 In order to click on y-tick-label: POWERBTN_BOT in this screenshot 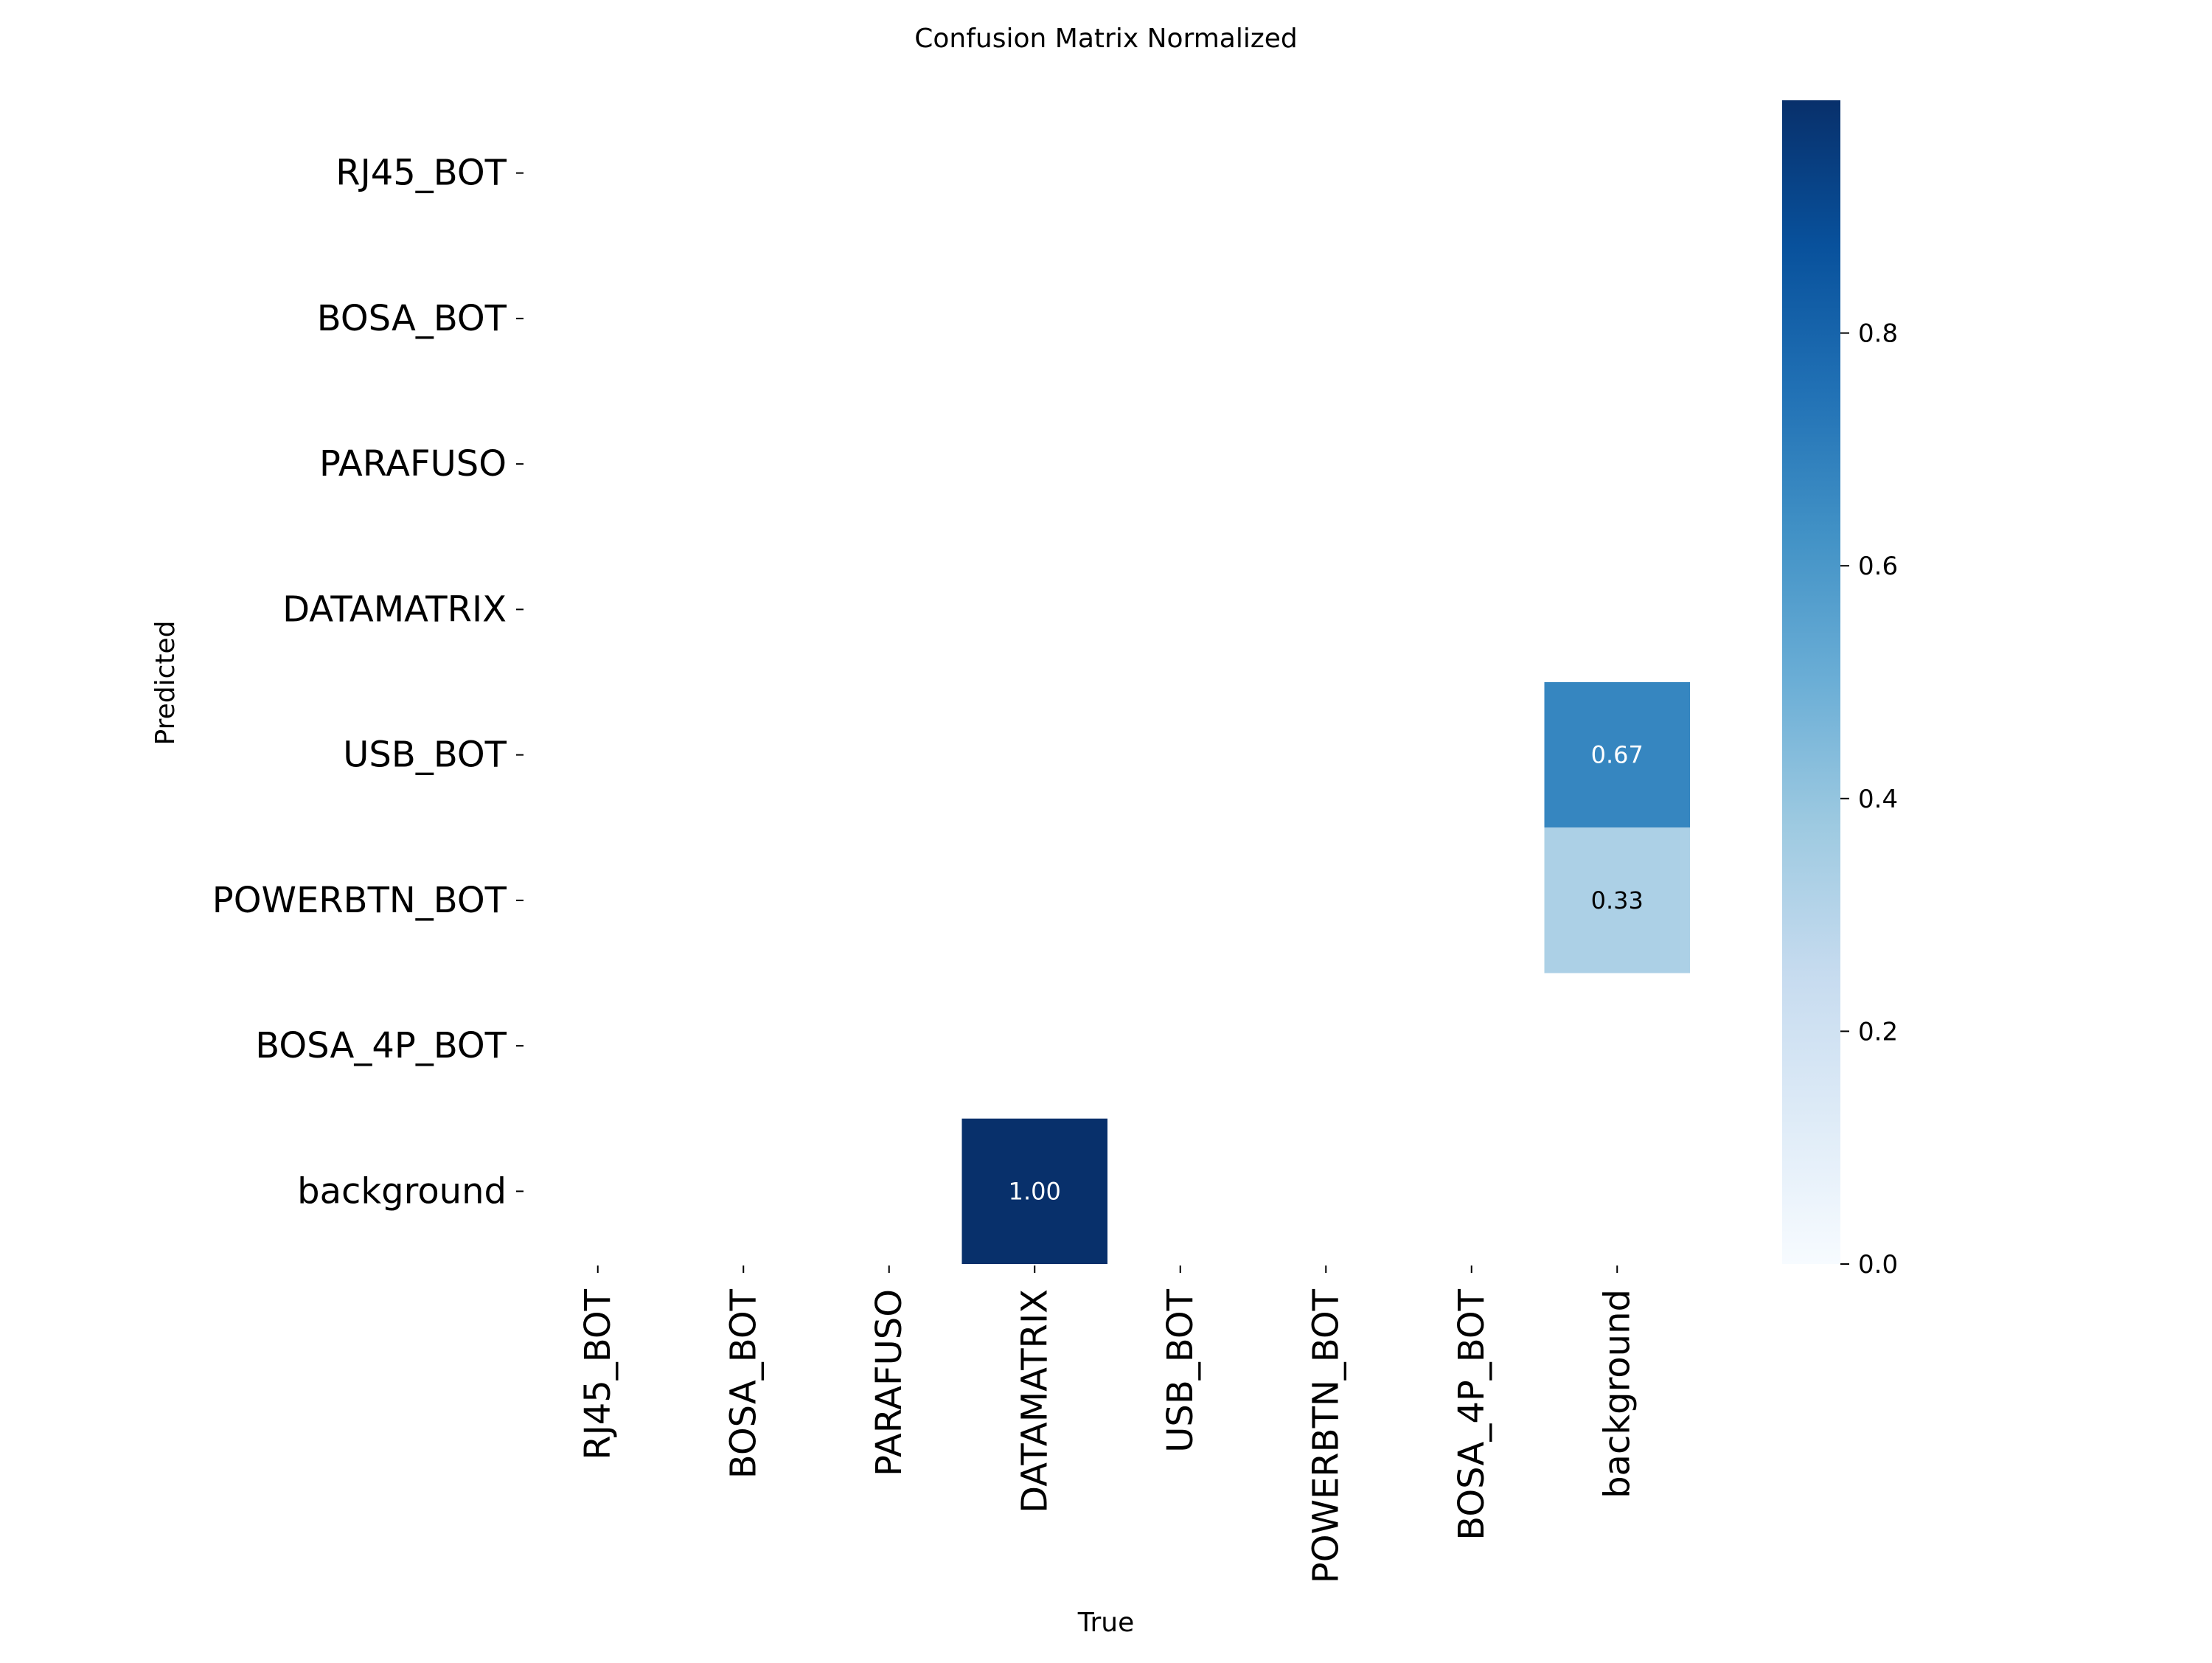, I will do `click(359, 900)`.